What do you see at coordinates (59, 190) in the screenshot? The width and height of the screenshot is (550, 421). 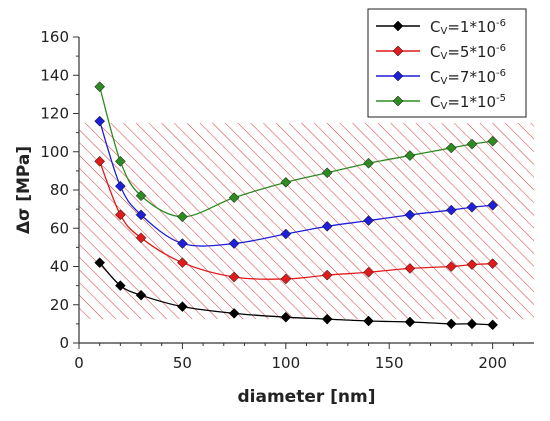 I see `y-tick-label: 80` at bounding box center [59, 190].